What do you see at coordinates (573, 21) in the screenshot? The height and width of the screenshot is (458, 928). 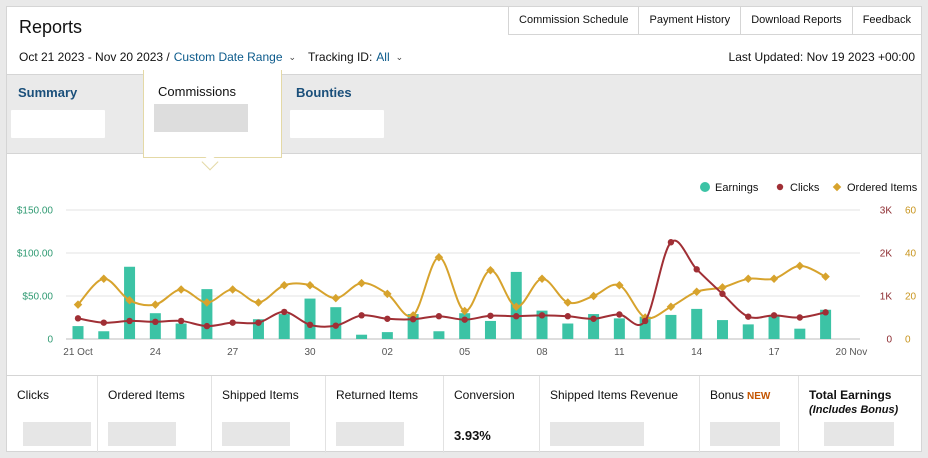 I see `commission-schedule-tab: Commission Schedule` at bounding box center [573, 21].